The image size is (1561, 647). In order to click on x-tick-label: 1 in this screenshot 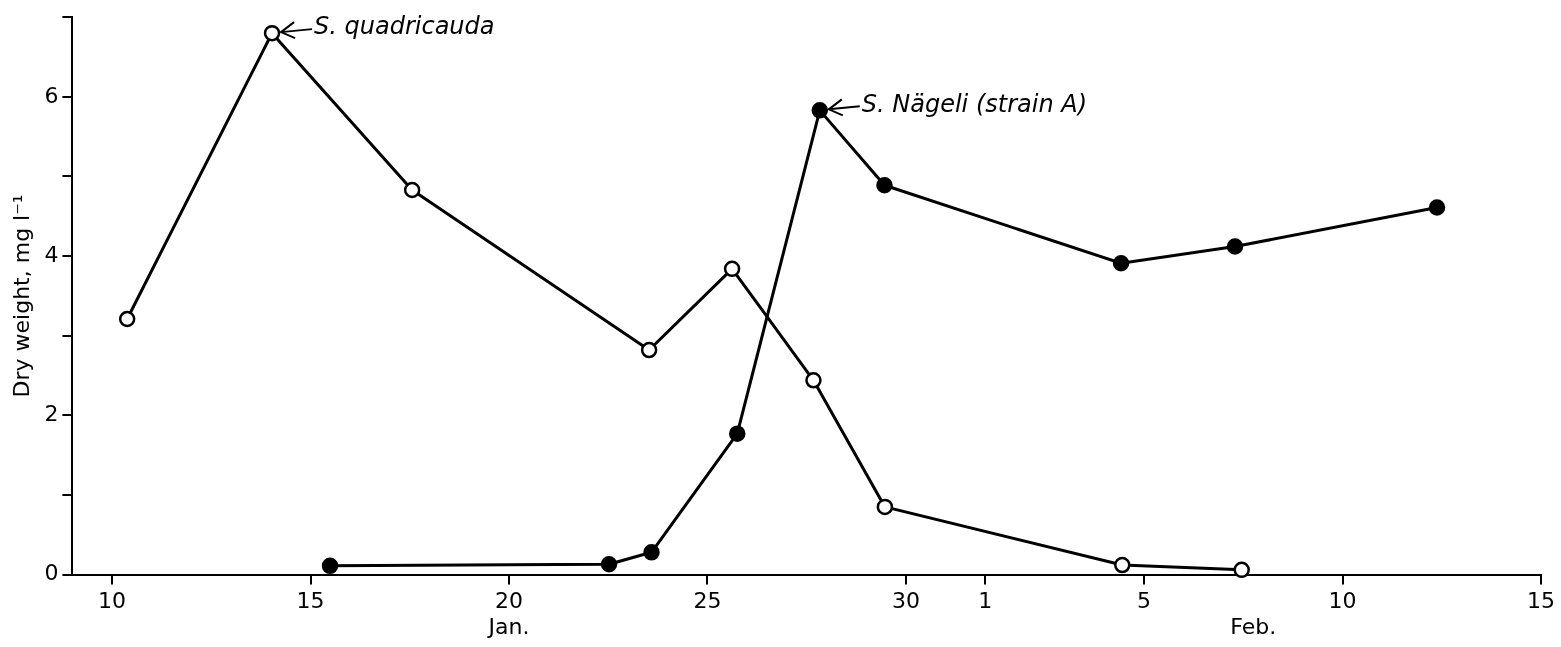, I will do `click(985, 600)`.